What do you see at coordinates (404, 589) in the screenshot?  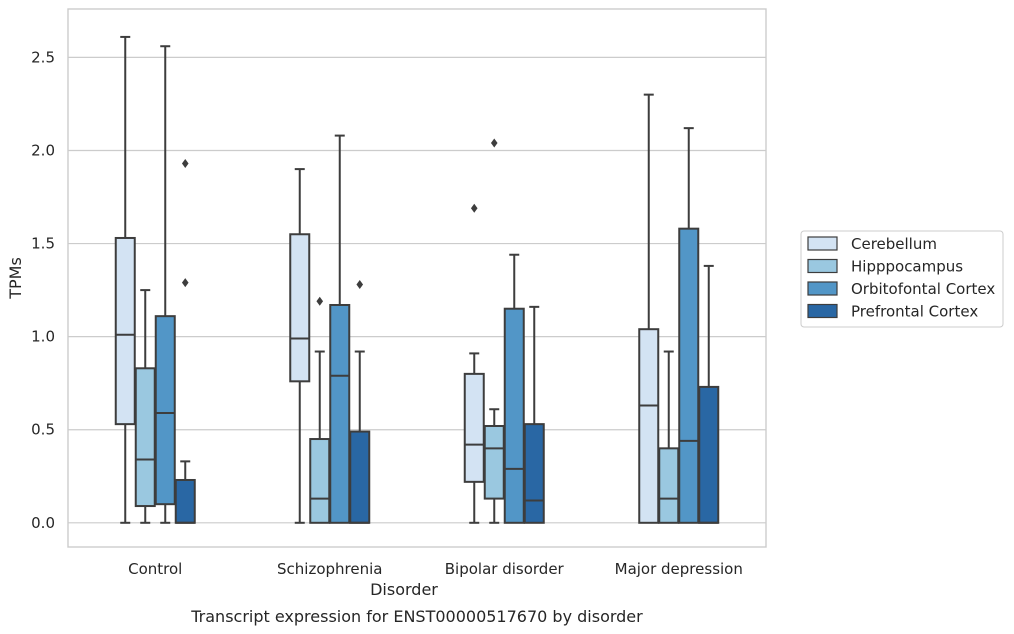 I see `x-axis-label: Disorder` at bounding box center [404, 589].